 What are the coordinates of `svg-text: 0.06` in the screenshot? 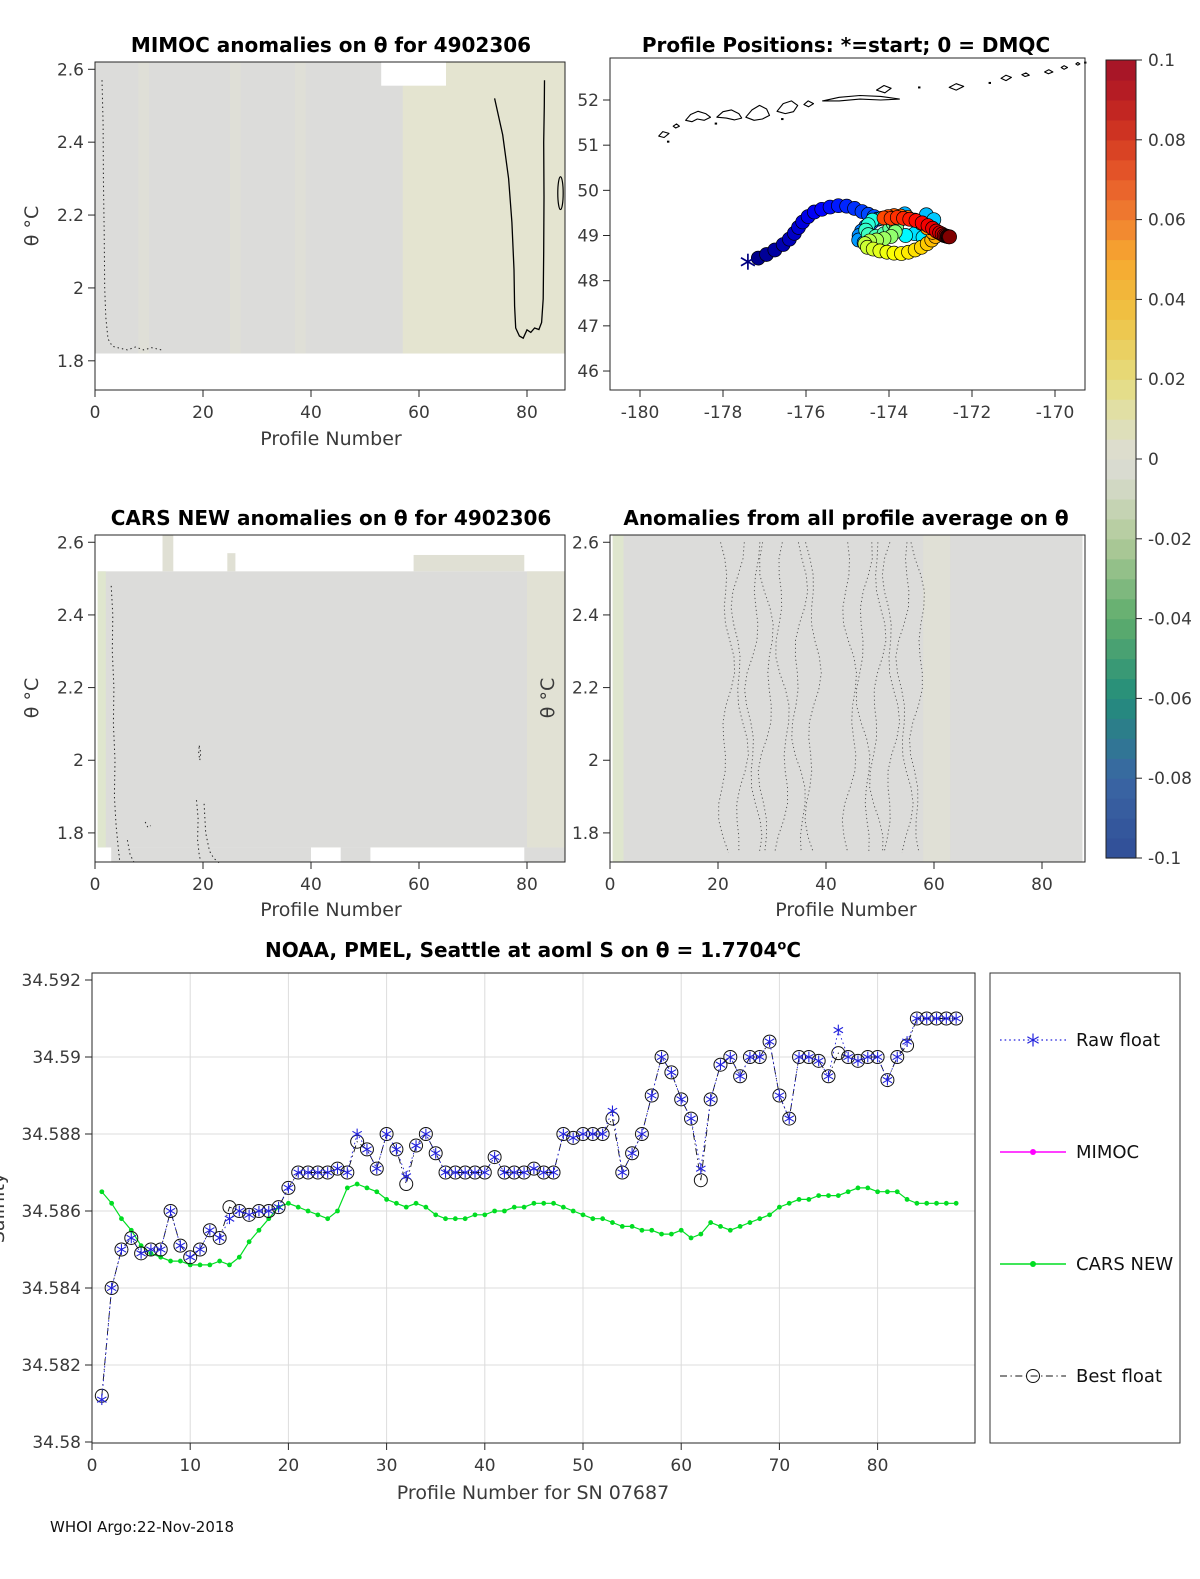 It's located at (1167, 221).